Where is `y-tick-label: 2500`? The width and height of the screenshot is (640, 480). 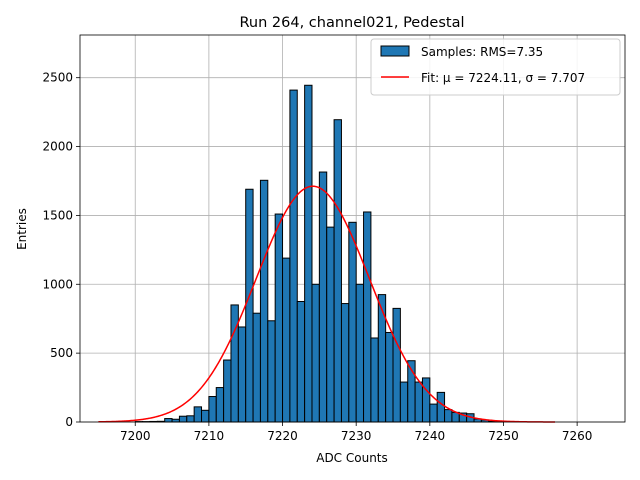
y-tick-label: 2500 is located at coordinates (57, 78).